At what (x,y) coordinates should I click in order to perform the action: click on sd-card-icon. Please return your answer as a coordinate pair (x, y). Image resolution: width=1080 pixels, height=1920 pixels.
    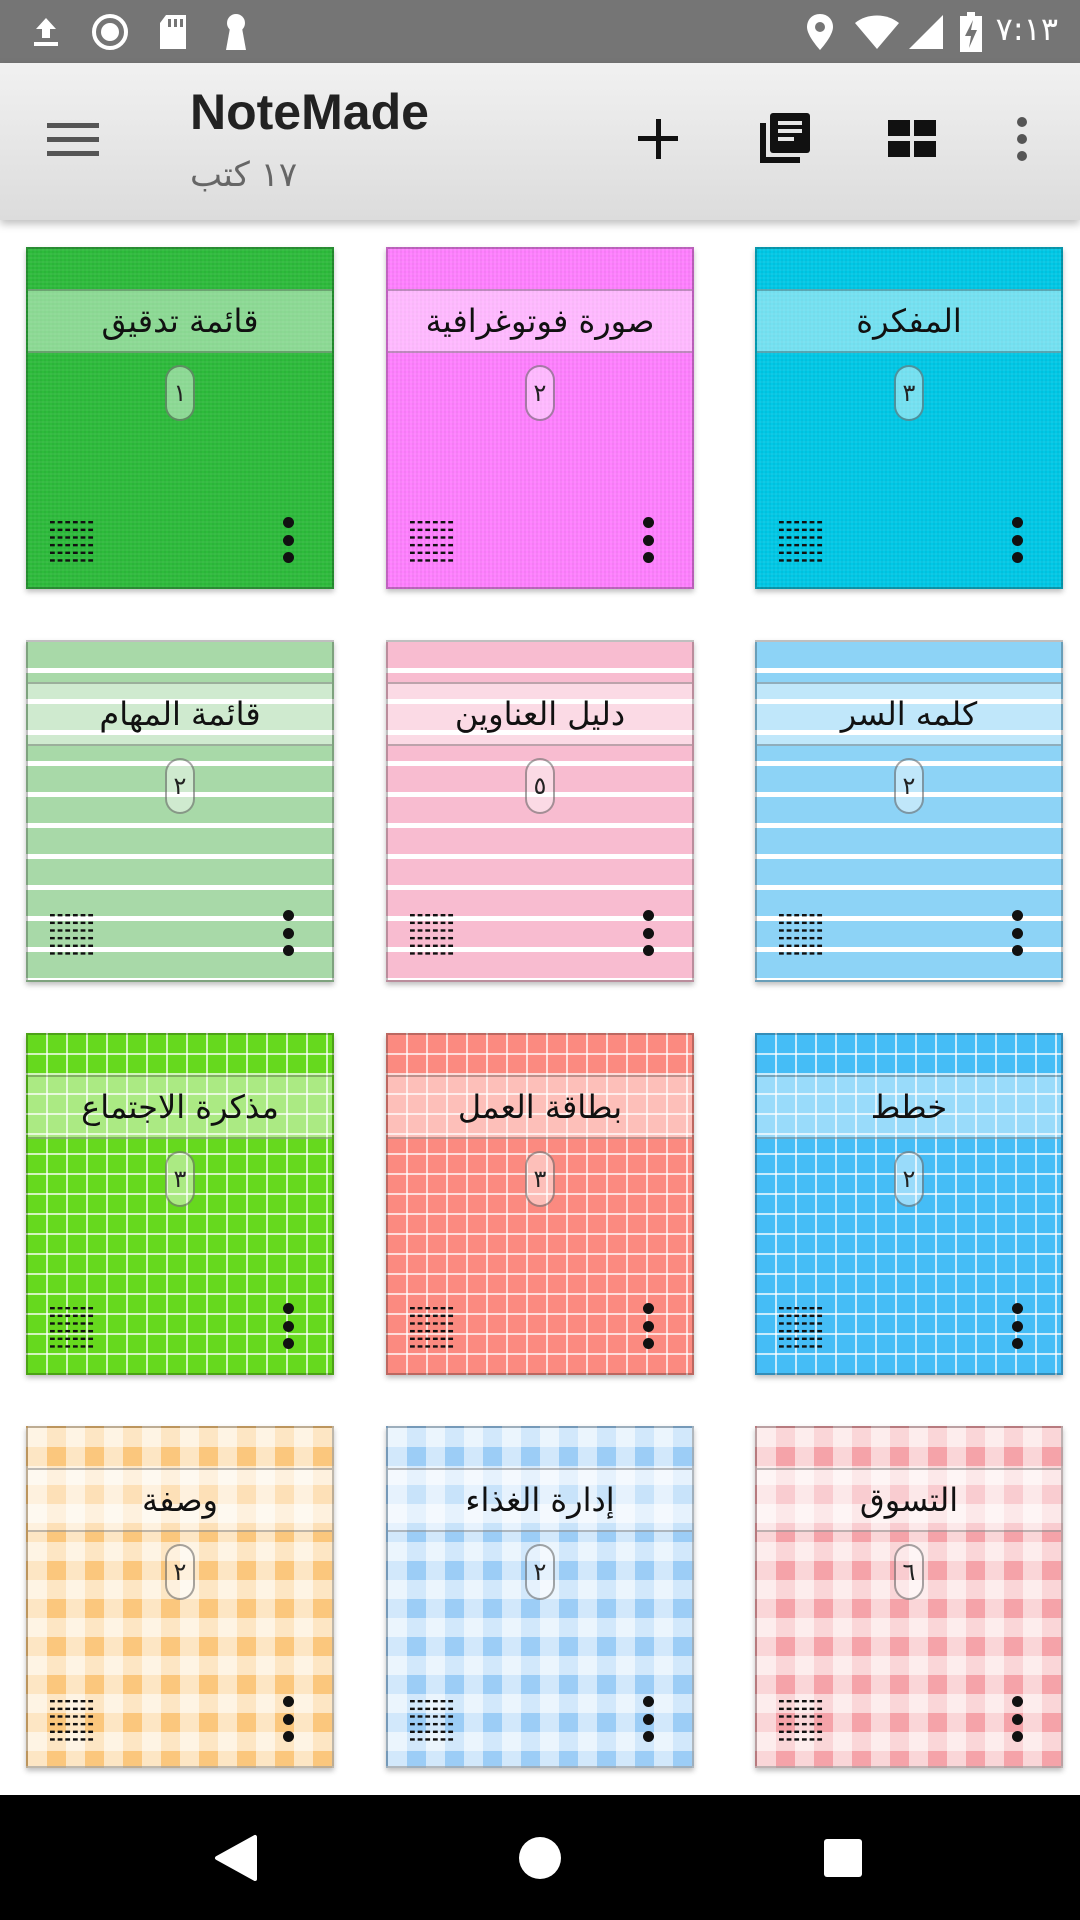
    Looking at the image, I should click on (173, 32).